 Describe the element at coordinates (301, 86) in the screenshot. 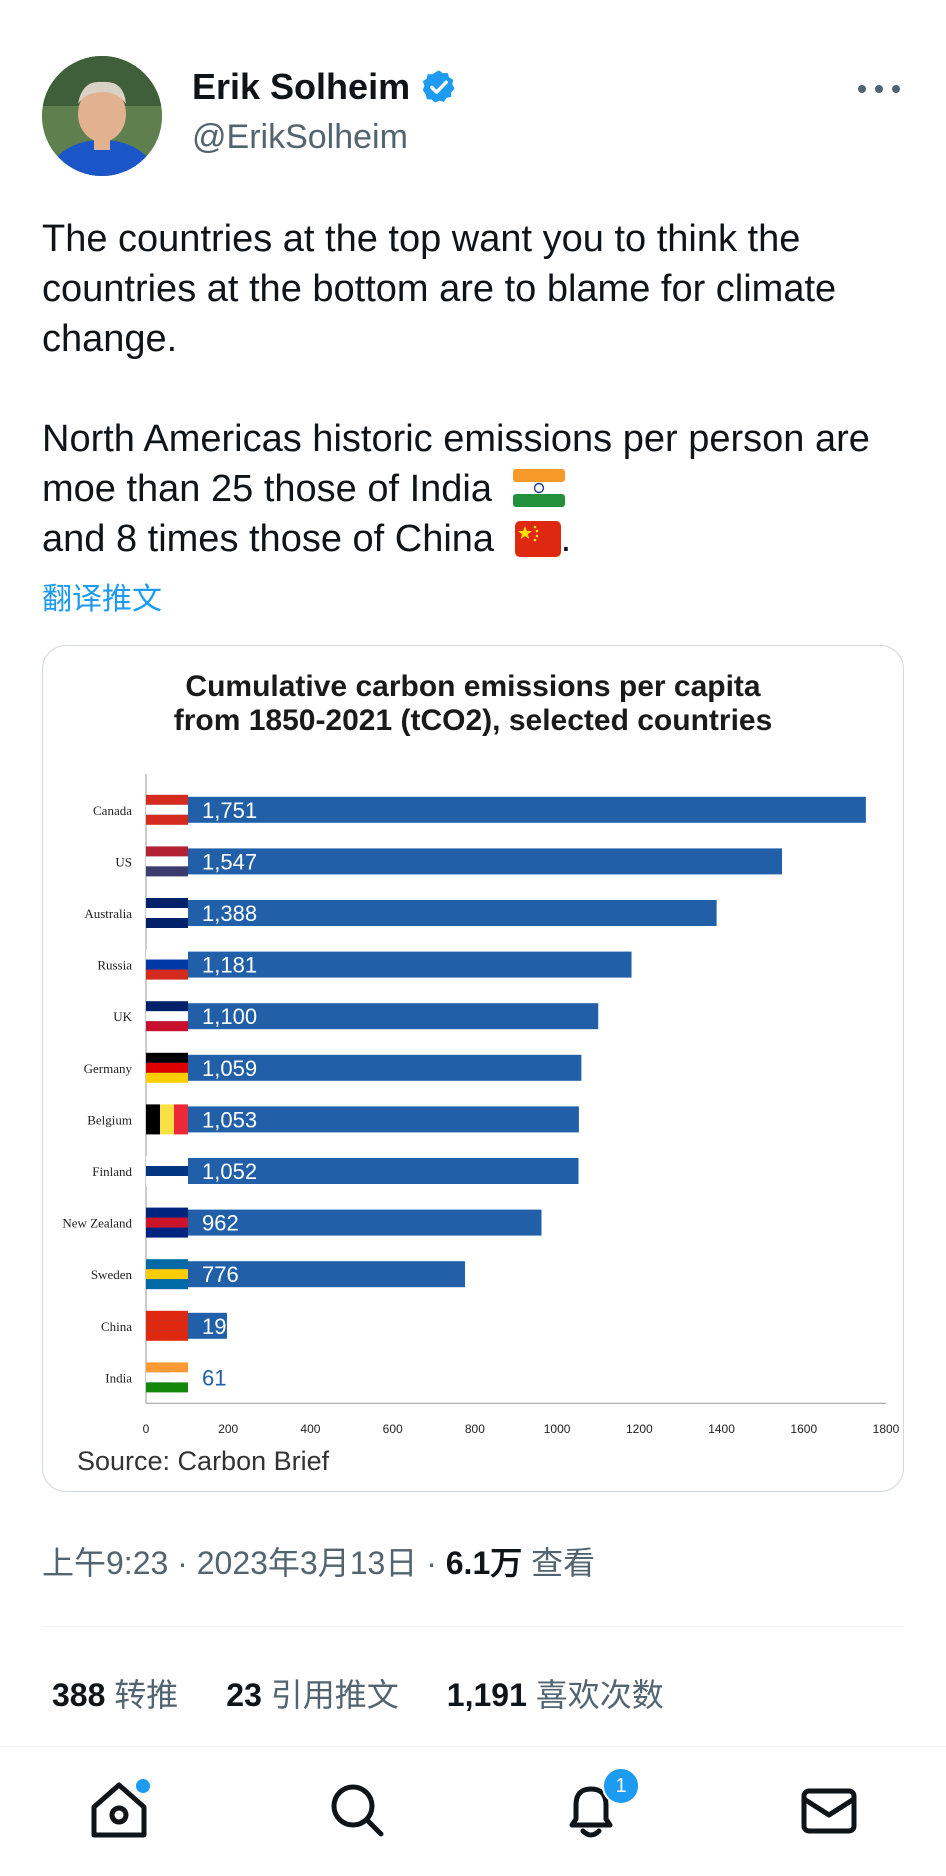

I see `author-name: Erik Solheim` at that location.